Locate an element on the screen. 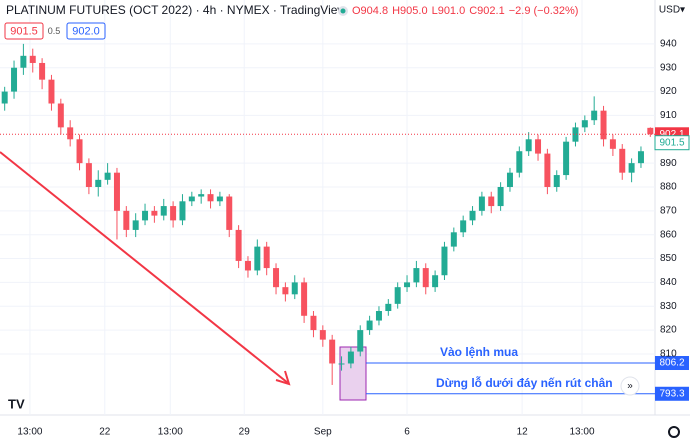 This screenshot has height=447, width=690. bid-price-badge is located at coordinates (672, 143).